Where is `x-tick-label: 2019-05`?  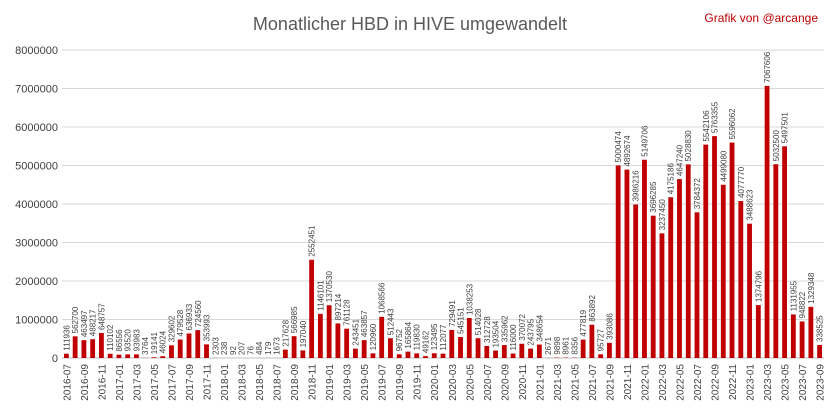
x-tick-label: 2019-05 is located at coordinates (365, 382).